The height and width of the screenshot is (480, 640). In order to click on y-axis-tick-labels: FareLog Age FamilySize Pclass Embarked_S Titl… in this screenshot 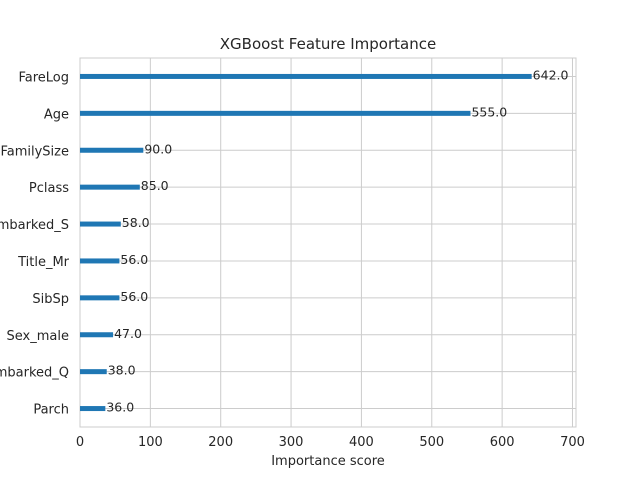, I will do `click(35, 243)`.